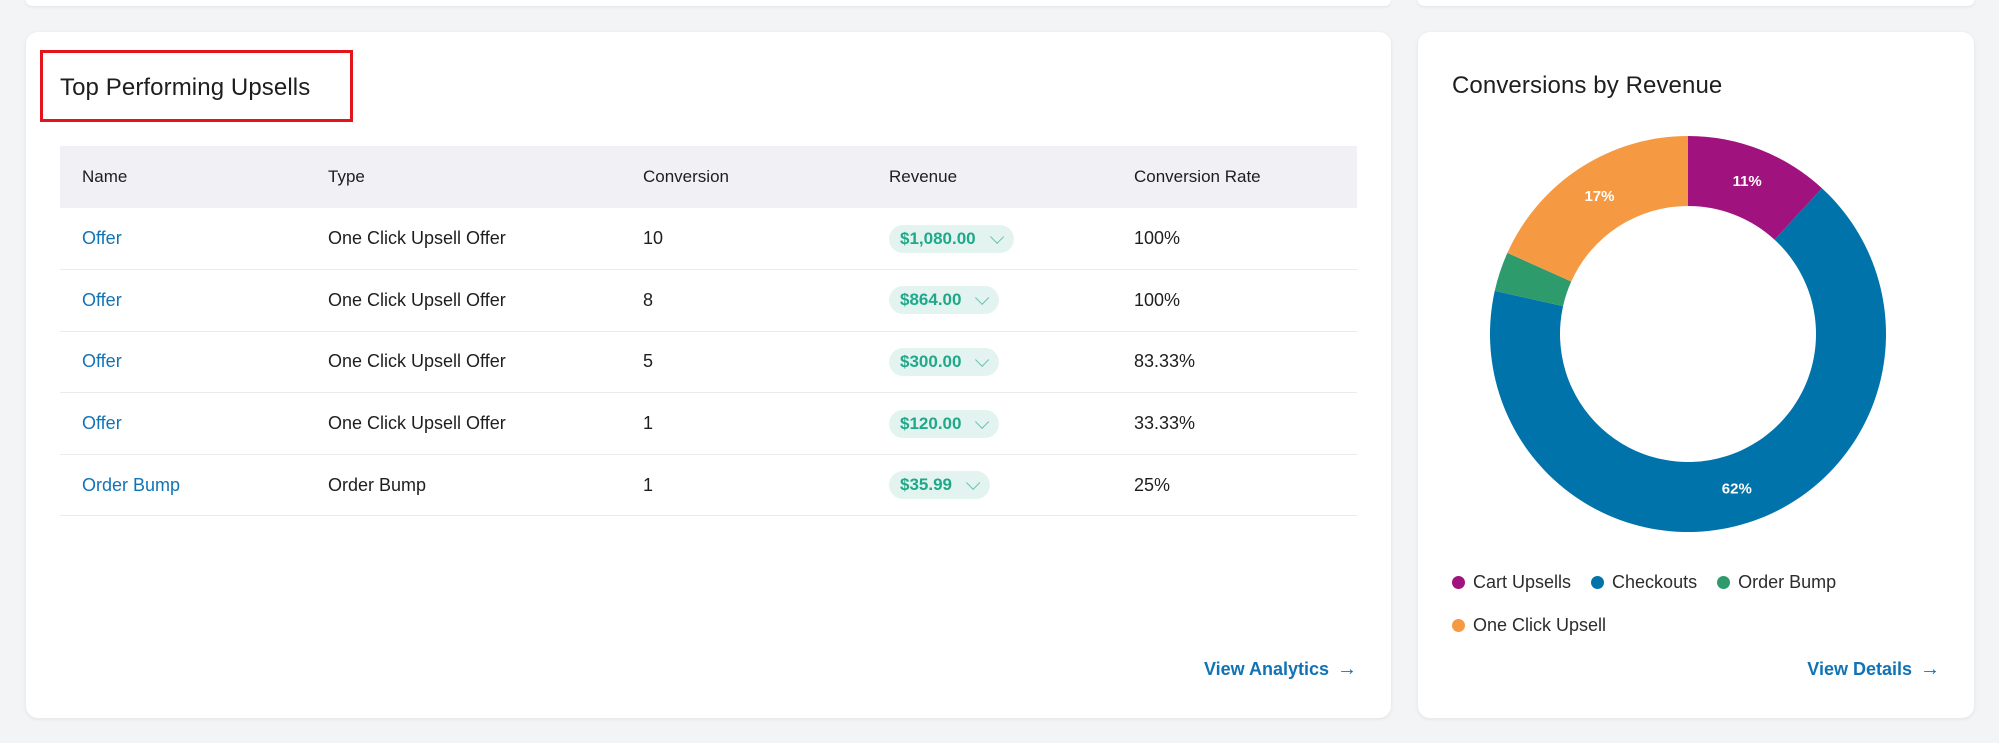 The height and width of the screenshot is (743, 1999). I want to click on revenue-dropdown: $864.00, so click(944, 300).